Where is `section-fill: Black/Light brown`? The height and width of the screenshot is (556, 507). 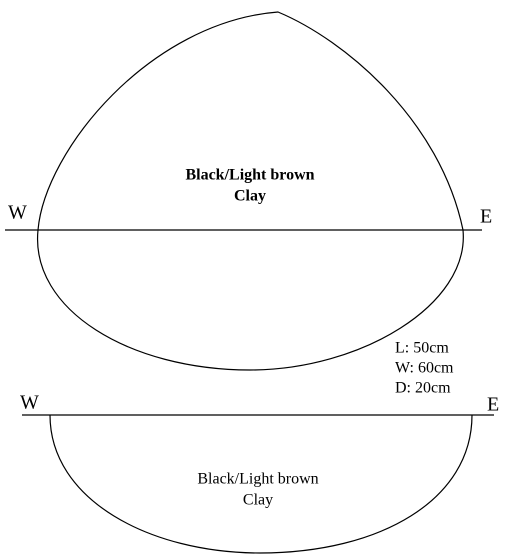
section-fill: Black/Light brown is located at coordinates (257, 479).